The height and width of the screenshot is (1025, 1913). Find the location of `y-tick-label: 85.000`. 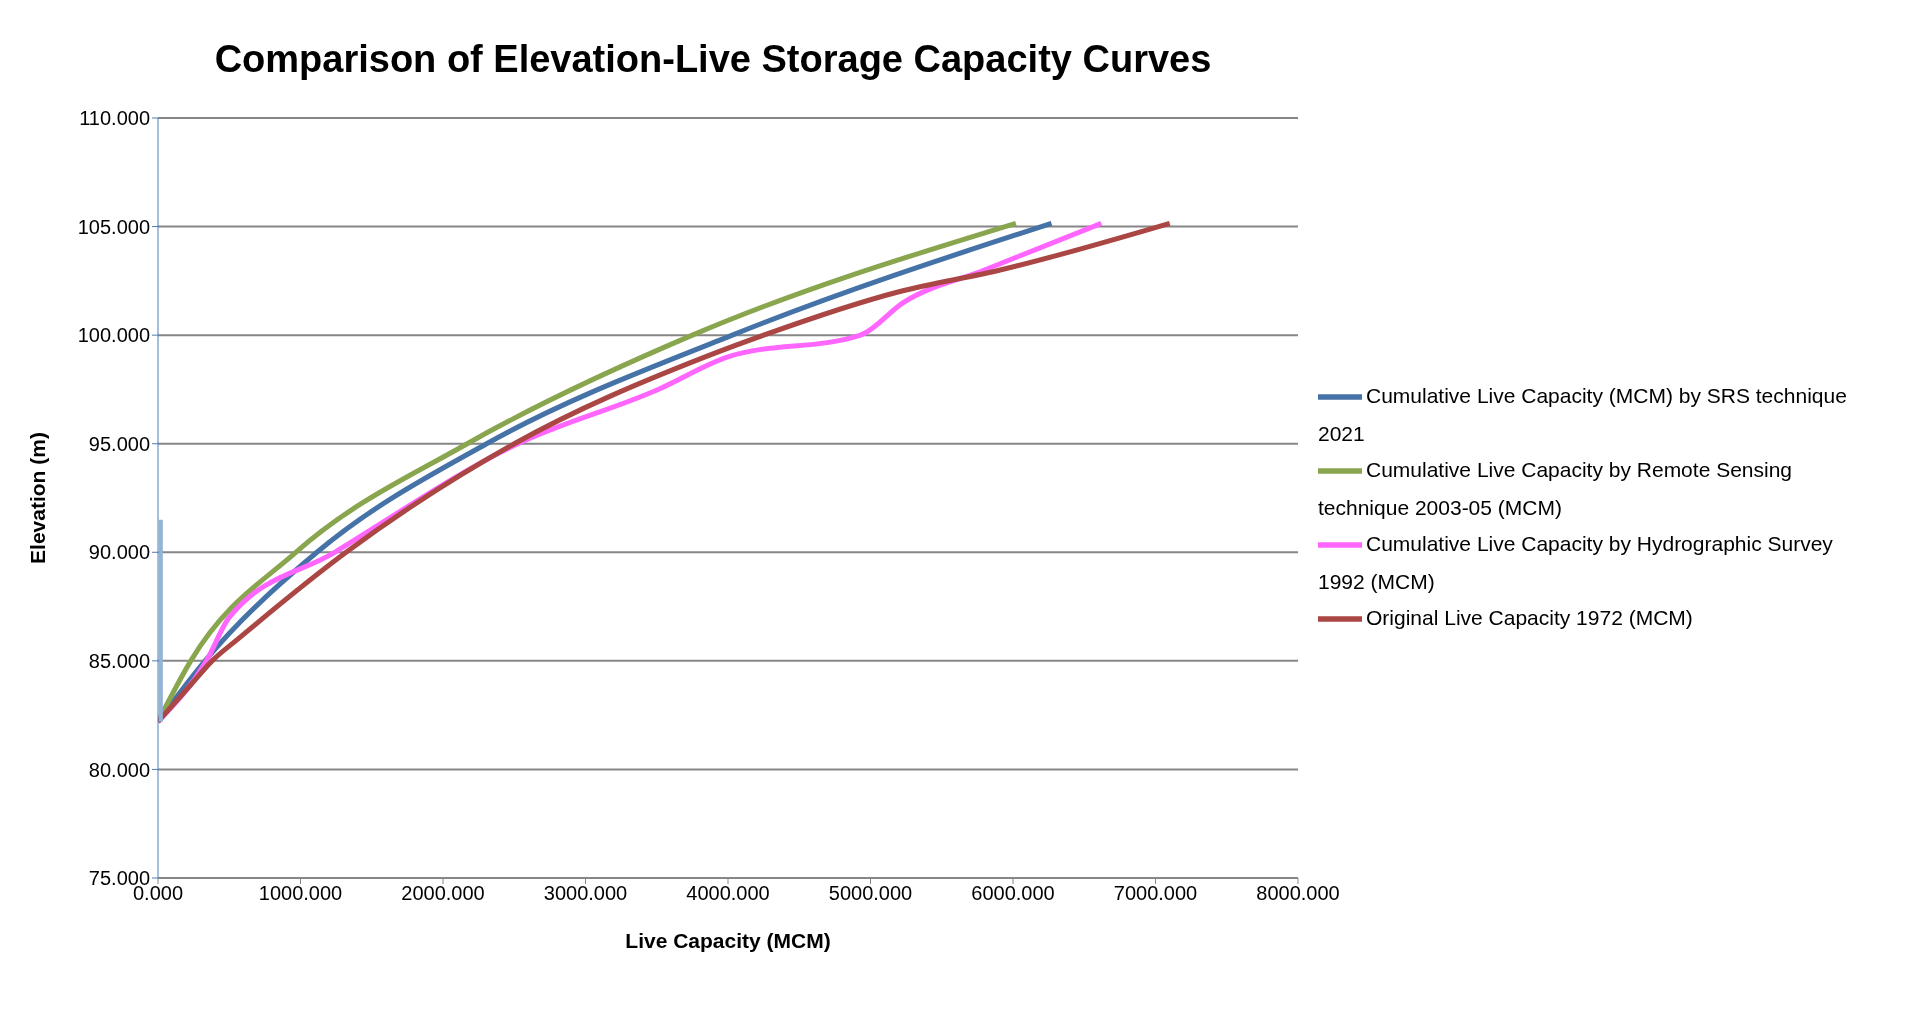

y-tick-label: 85.000 is located at coordinates (119, 660).